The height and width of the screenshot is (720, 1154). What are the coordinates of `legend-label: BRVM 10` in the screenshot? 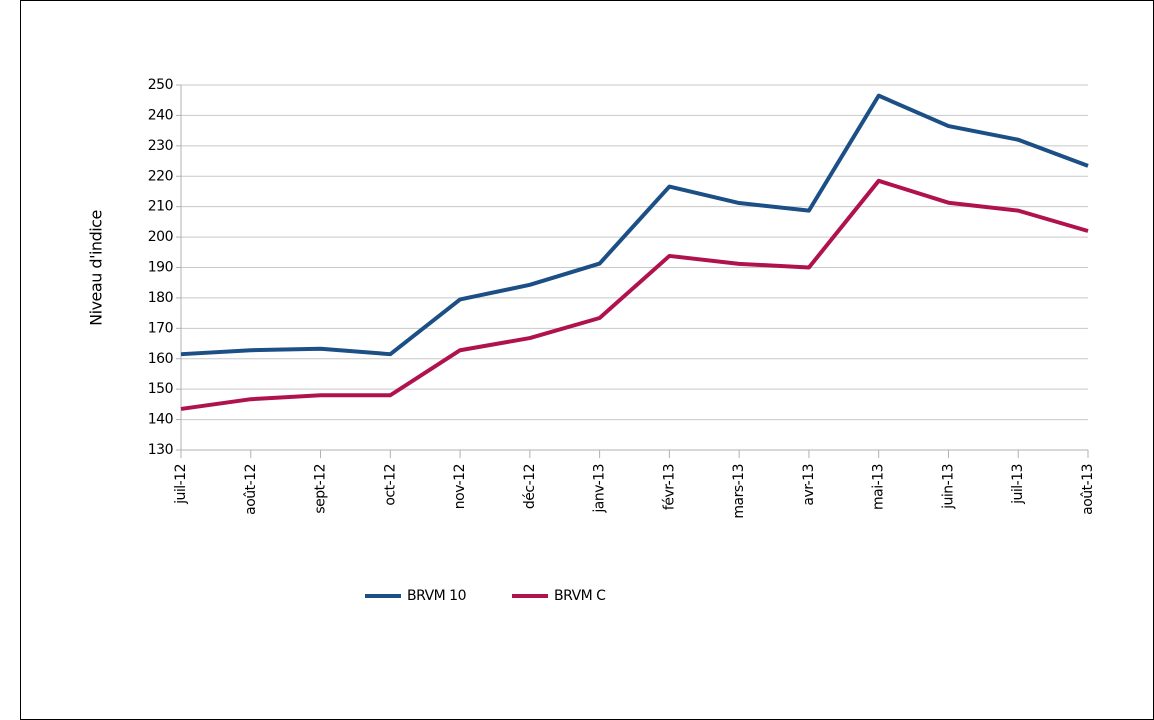 It's located at (436, 596).